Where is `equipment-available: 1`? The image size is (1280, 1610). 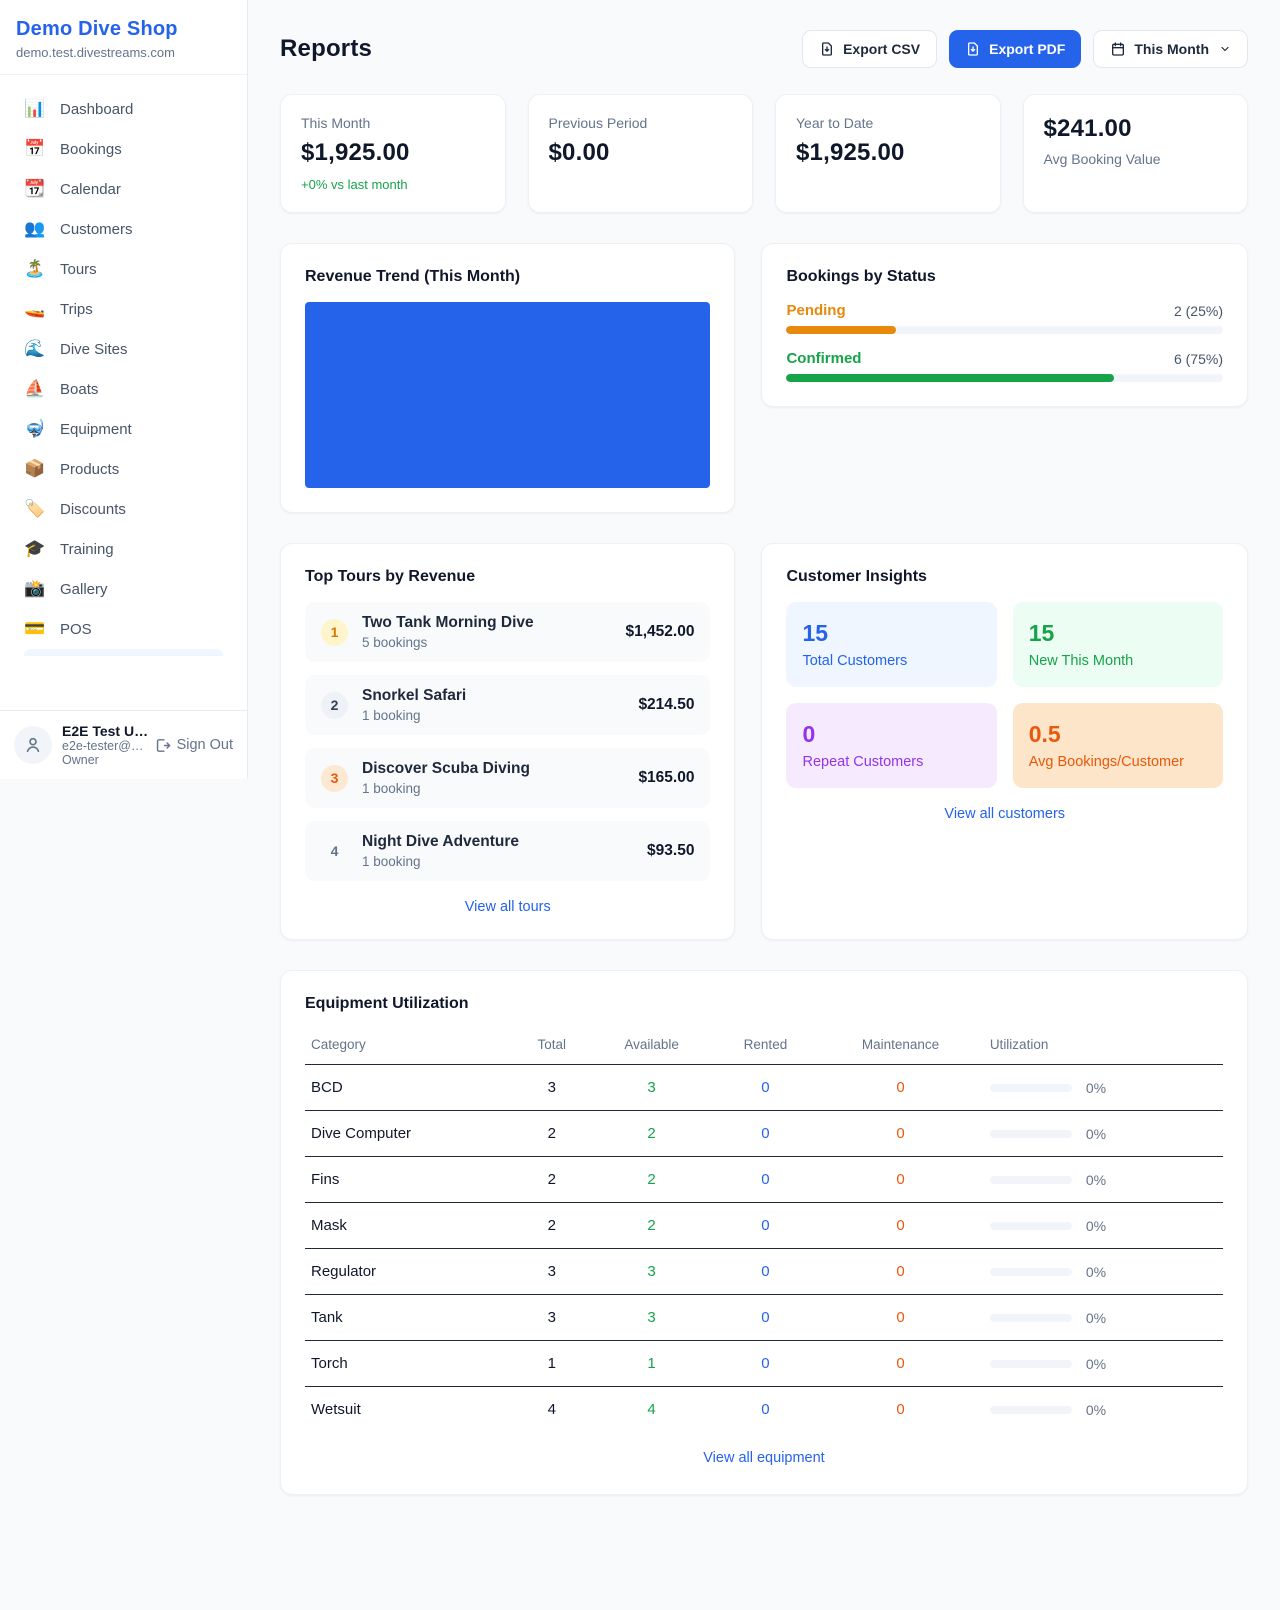
equipment-available: 1 is located at coordinates (651, 1363).